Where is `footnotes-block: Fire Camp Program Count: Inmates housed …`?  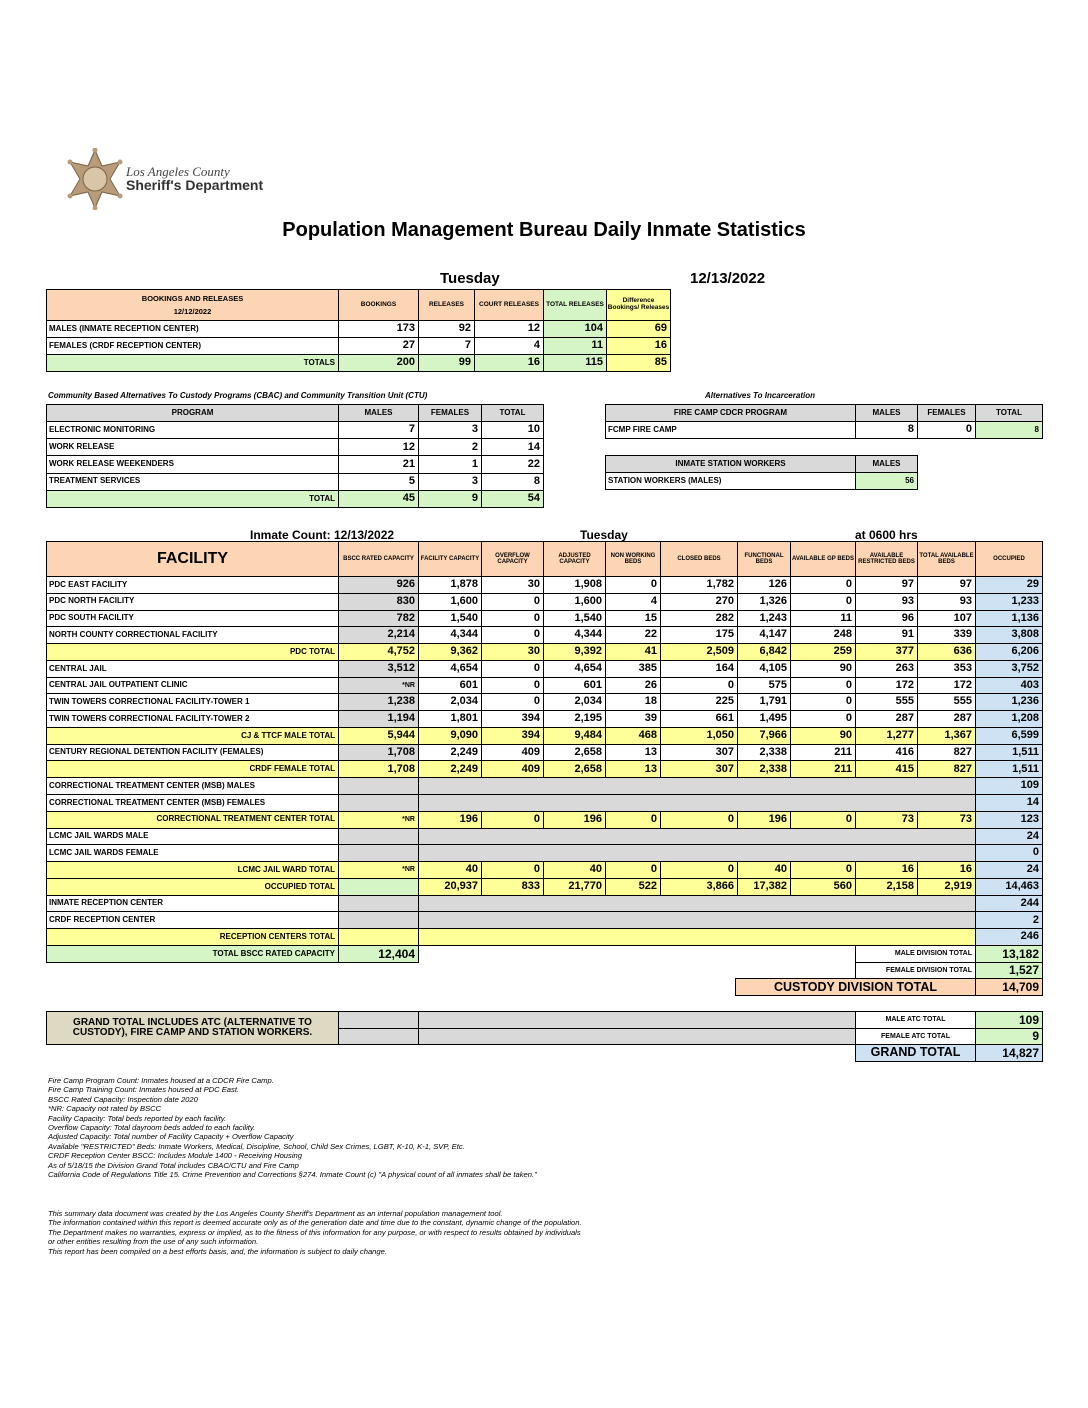
footnotes-block: Fire Camp Program Count: Inmates housed … is located at coordinates (292, 1127).